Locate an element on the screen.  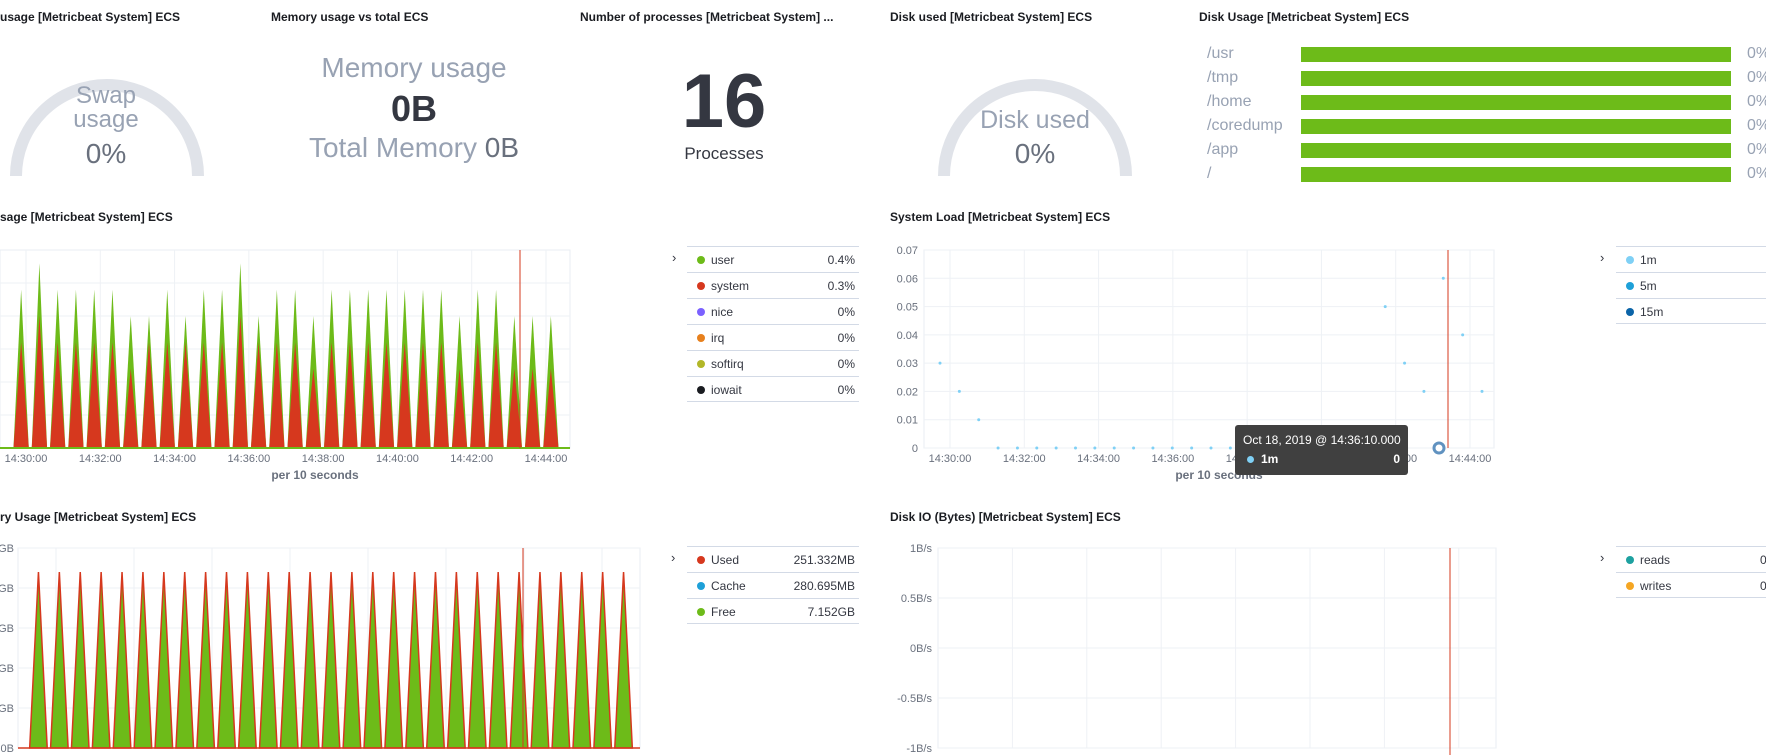
legend-label: nice is located at coordinates (722, 312).